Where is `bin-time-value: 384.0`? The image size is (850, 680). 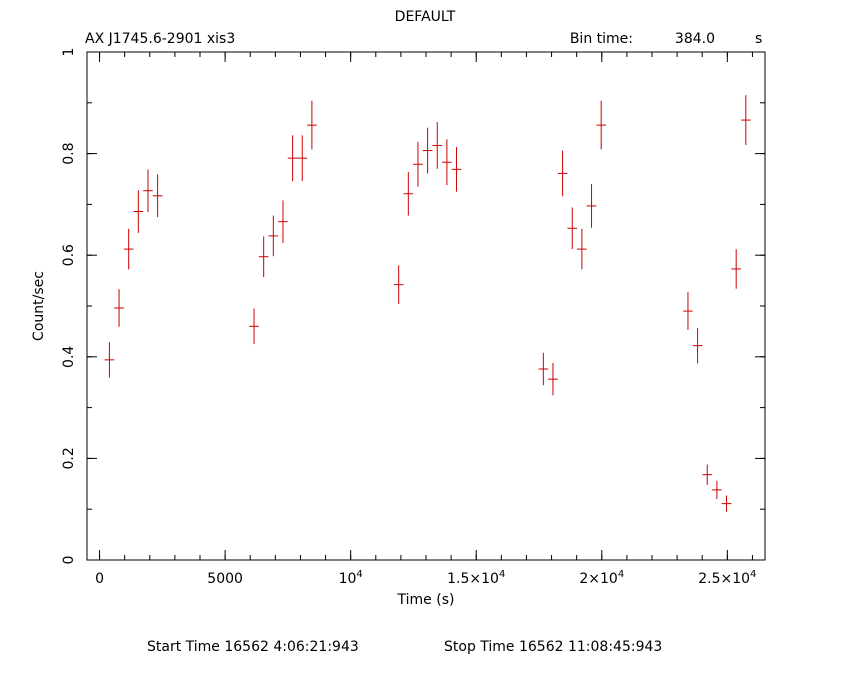
bin-time-value: 384.0 is located at coordinates (695, 39).